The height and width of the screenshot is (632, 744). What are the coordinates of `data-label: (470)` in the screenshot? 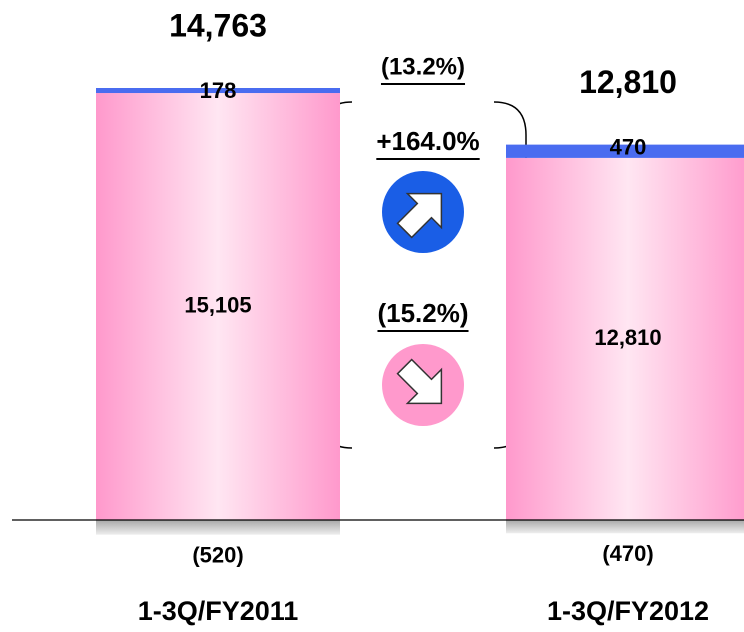 It's located at (627, 553).